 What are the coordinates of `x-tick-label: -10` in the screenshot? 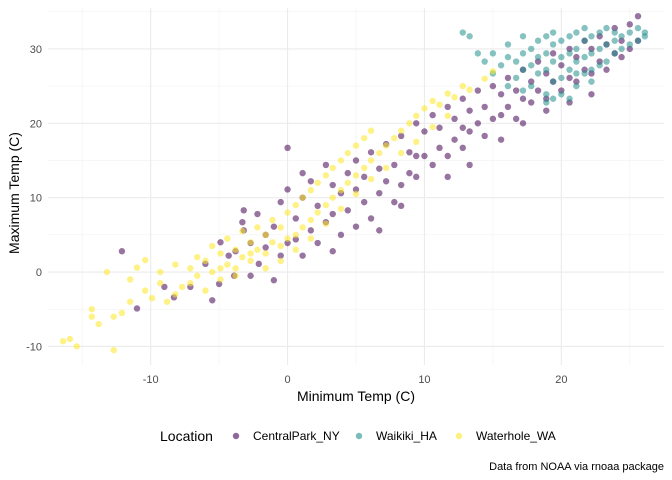 It's located at (151, 380).